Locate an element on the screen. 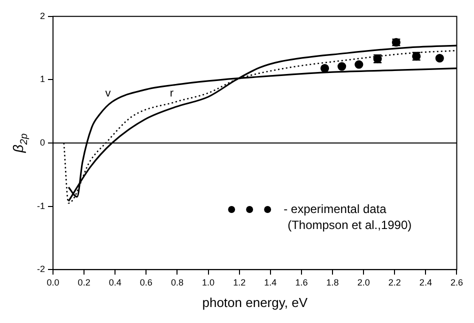 This screenshot has width=474, height=323. x-tick-label: 0.4 is located at coordinates (115, 282).